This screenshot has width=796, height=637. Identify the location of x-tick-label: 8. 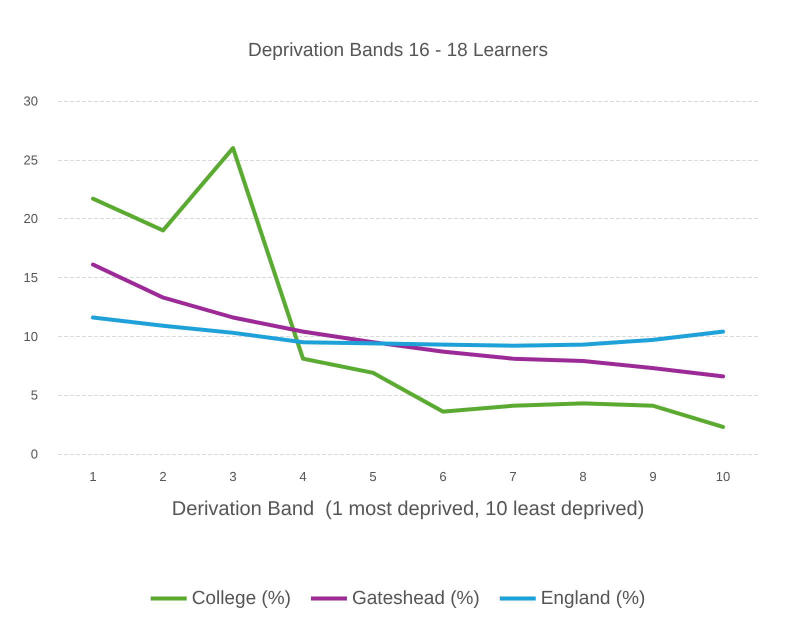
(583, 476).